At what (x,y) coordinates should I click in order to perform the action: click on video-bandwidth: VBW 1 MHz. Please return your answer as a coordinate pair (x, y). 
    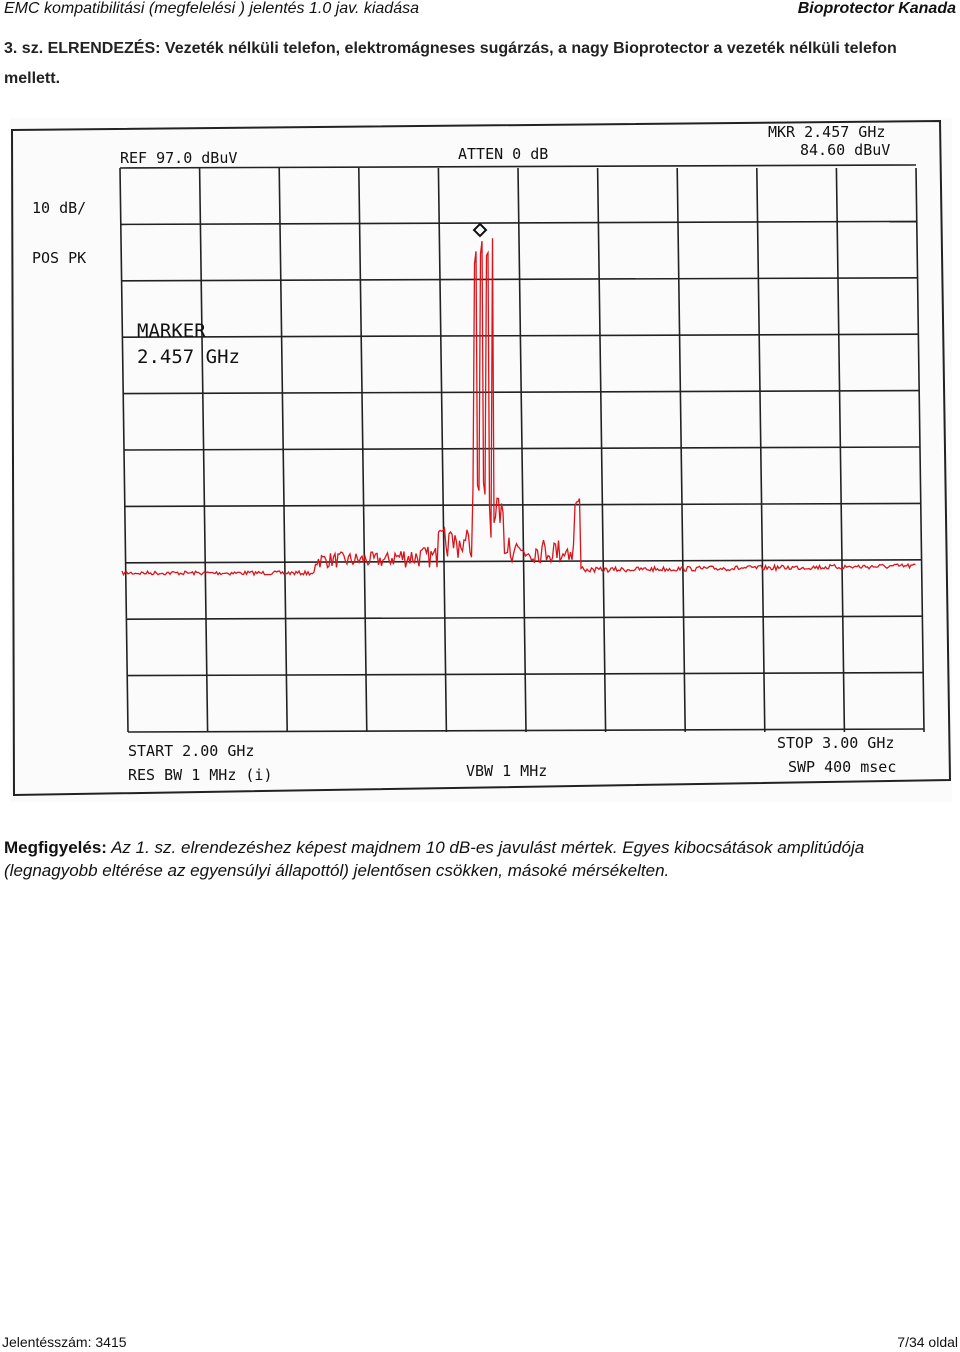
    Looking at the image, I should click on (506, 771).